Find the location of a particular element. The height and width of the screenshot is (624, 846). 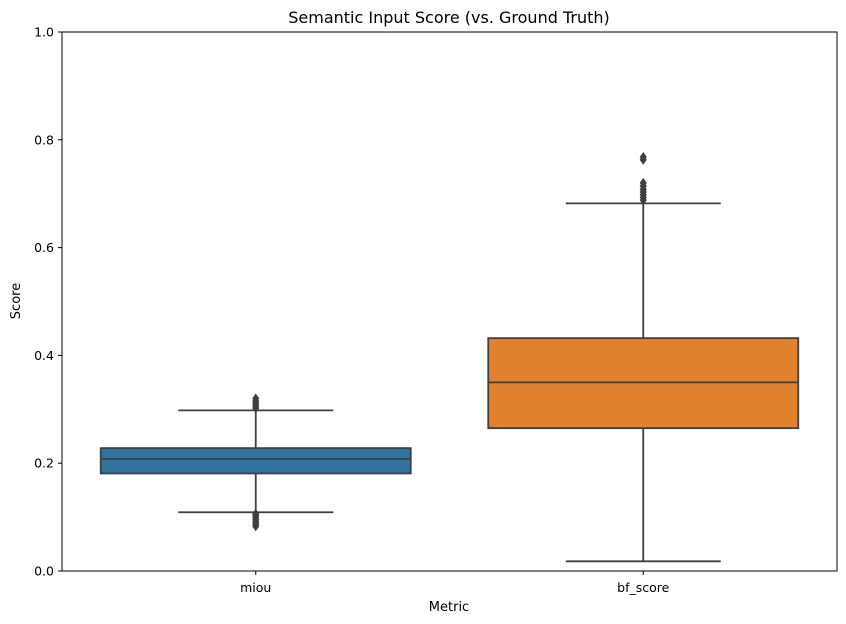

x-tick-label: miou is located at coordinates (255, 587).